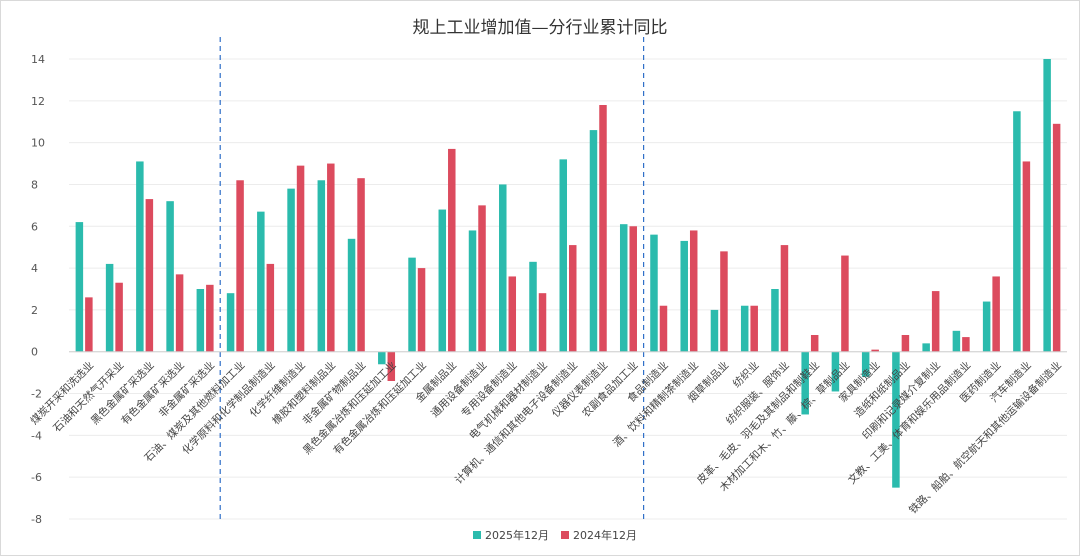 Image resolution: width=1080 pixels, height=556 pixels. Describe the element at coordinates (38, 59) in the screenshot. I see `y-tick-label: 14` at that location.